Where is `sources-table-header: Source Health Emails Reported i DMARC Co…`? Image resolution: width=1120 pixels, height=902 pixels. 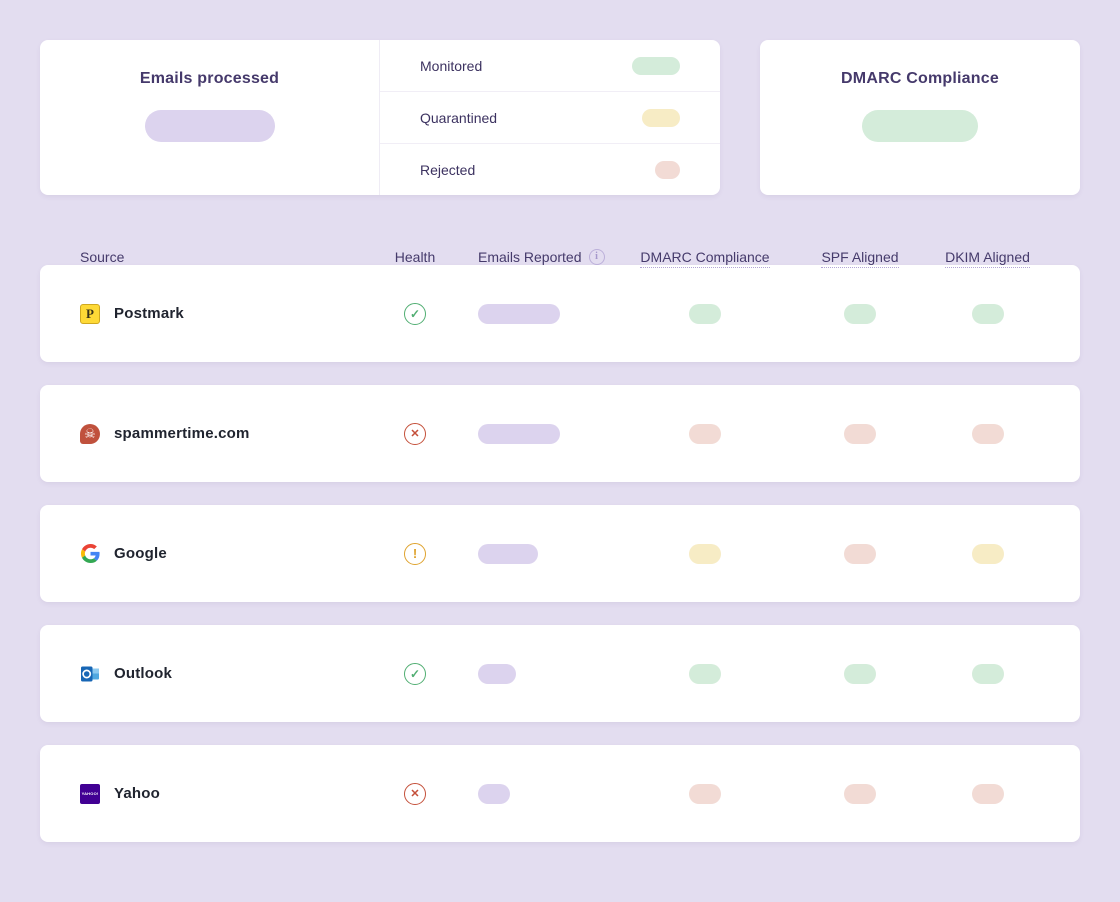
sources-table-header: Source Health Emails Reported i DMARC Co… is located at coordinates (560, 258).